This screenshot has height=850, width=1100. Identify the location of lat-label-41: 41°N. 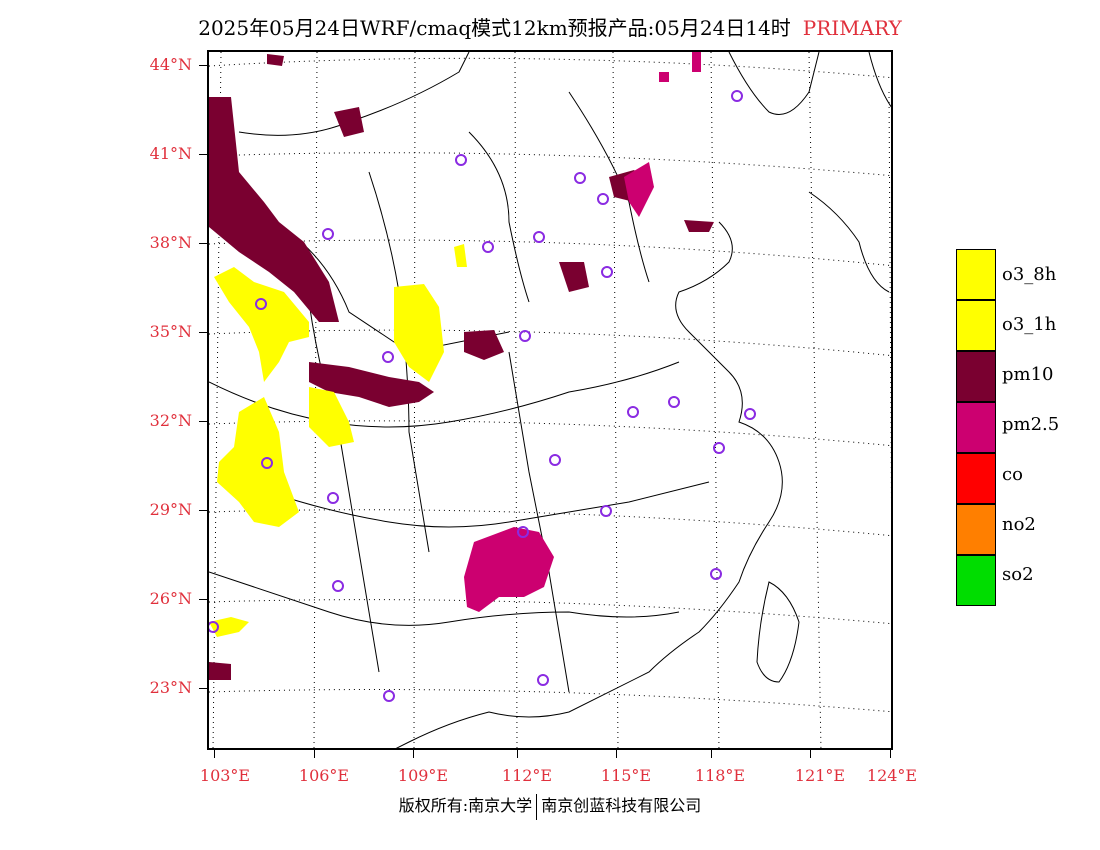
(170, 153).